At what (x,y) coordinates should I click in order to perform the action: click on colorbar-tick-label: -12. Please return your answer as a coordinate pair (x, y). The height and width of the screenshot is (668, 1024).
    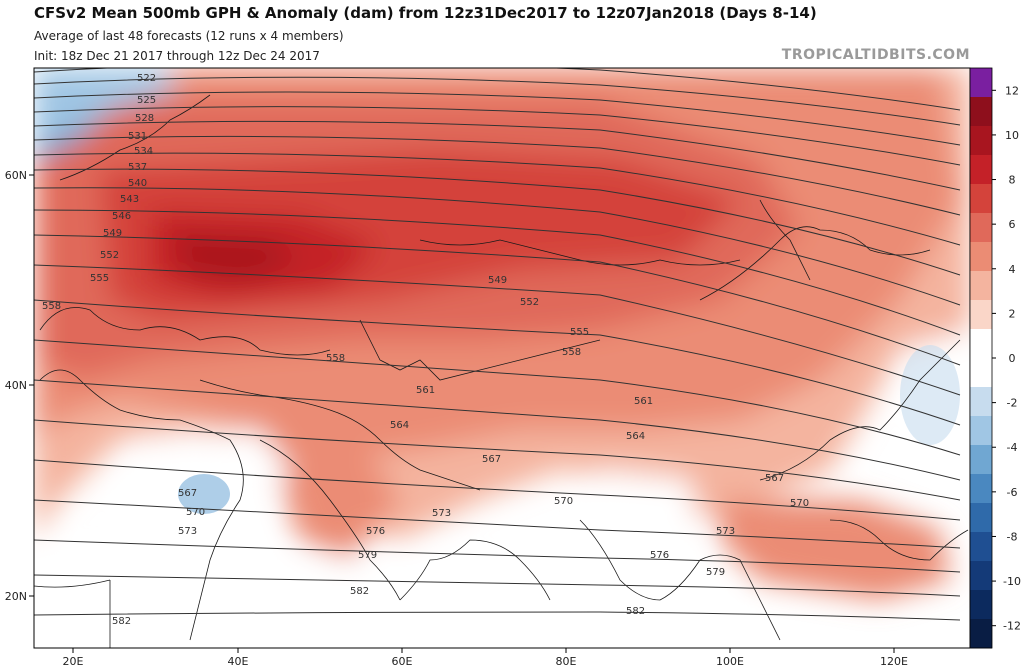
    Looking at the image, I should click on (1012, 626).